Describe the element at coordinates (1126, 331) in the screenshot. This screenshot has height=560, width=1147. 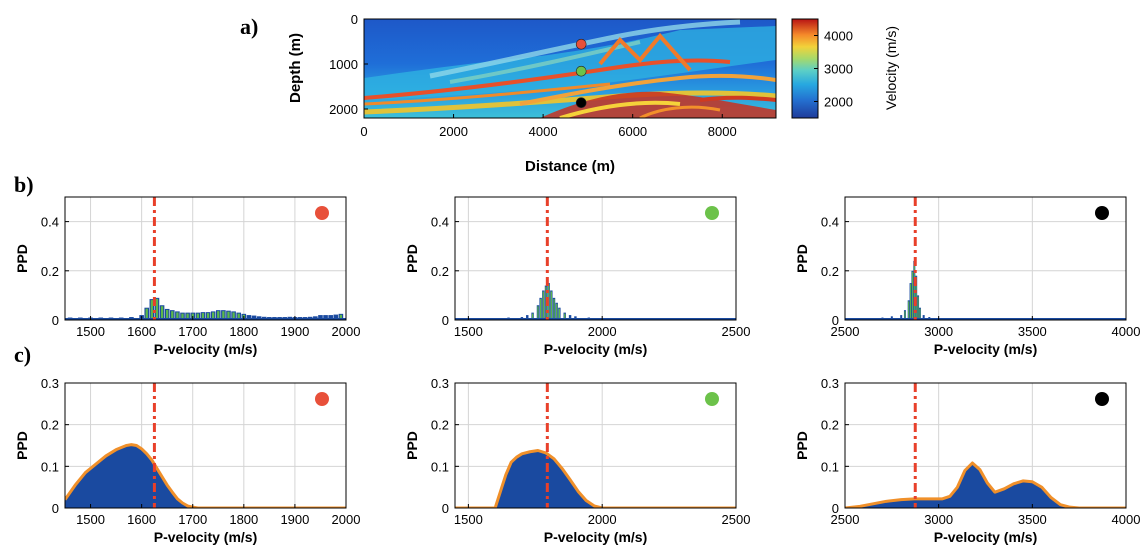
I see `xtick-label: 4000` at that location.